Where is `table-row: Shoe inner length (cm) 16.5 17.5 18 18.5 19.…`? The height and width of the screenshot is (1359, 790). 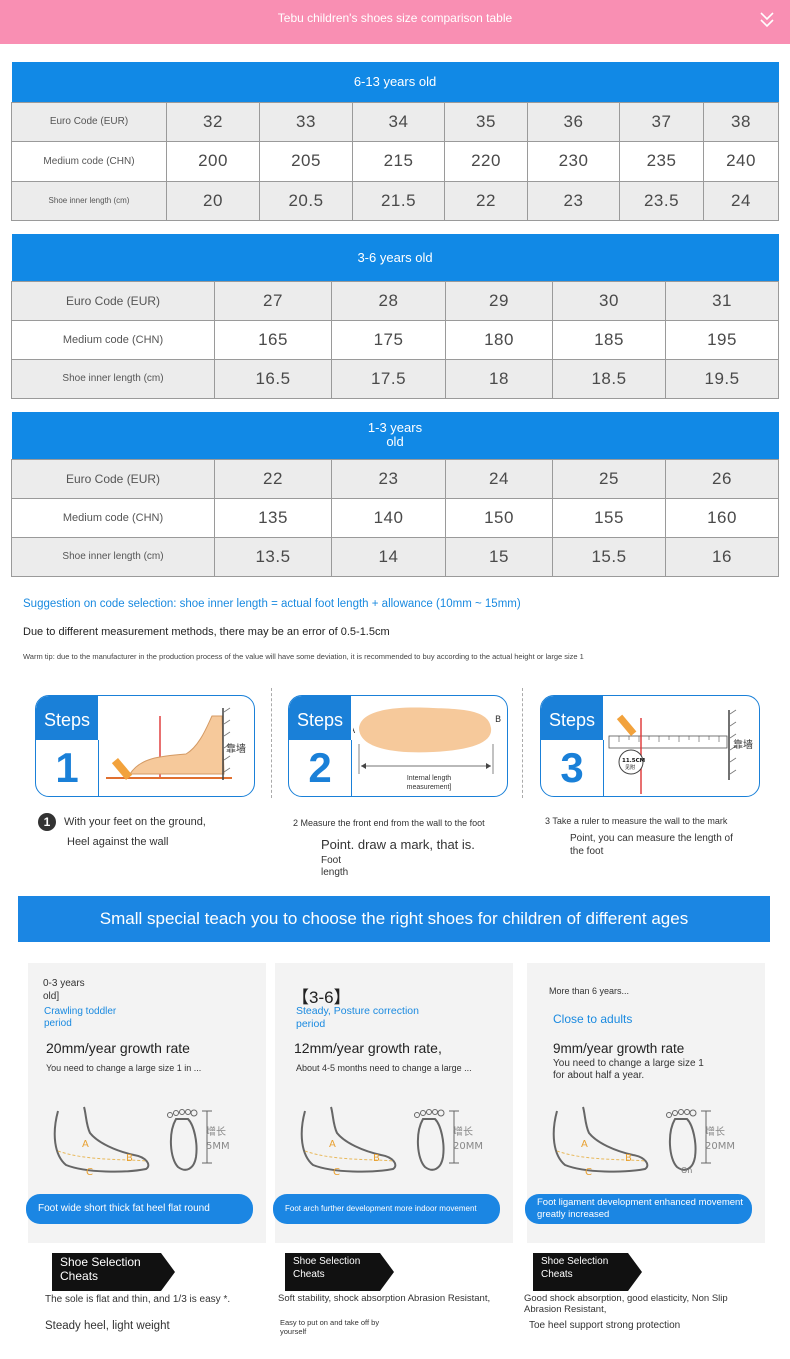
table-row: Shoe inner length (cm) 16.5 17.5 18 18.5 19.… is located at coordinates (395, 378).